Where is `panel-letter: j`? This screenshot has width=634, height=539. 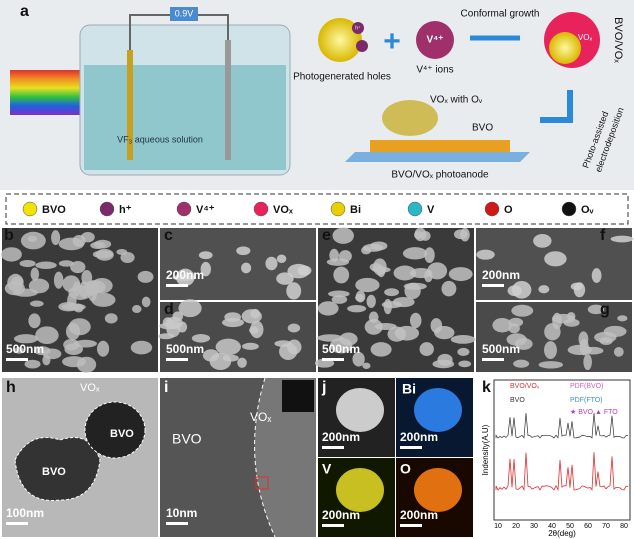
panel-letter: j is located at coordinates (323, 387).